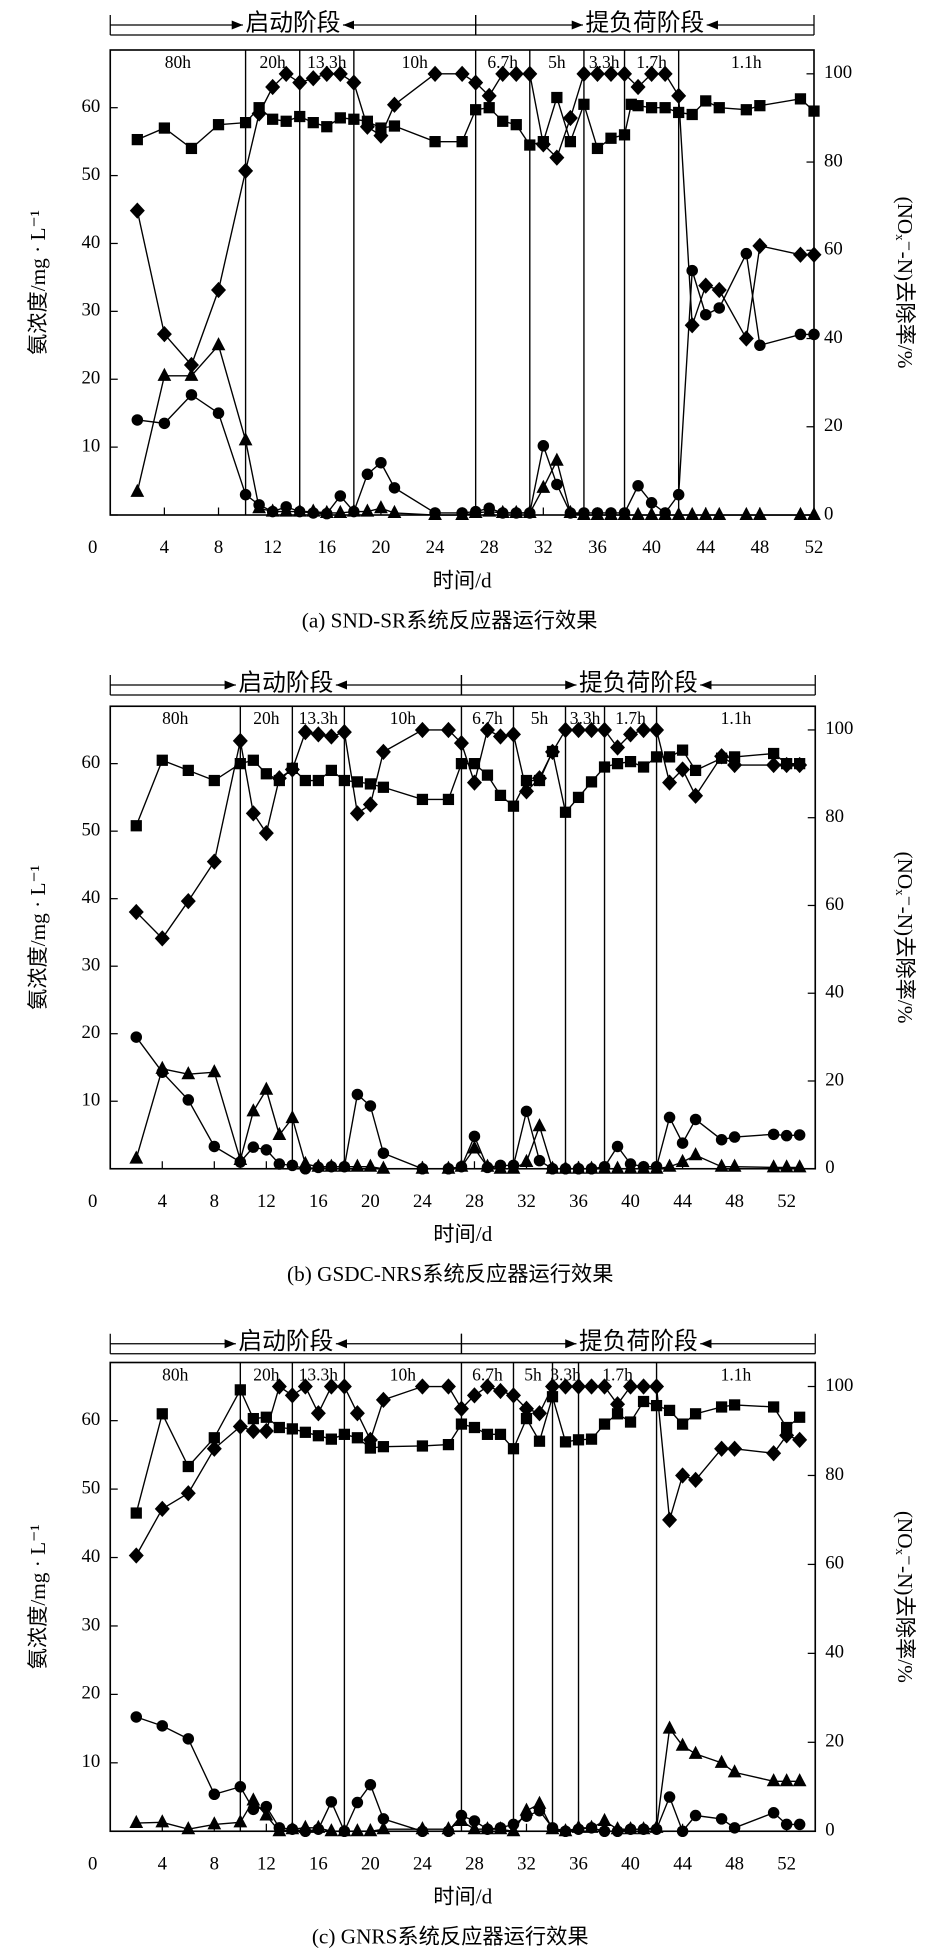 This screenshot has width=938, height=1952. What do you see at coordinates (319, 718) in the screenshot?
I see `hrt-label: 13.3h` at bounding box center [319, 718].